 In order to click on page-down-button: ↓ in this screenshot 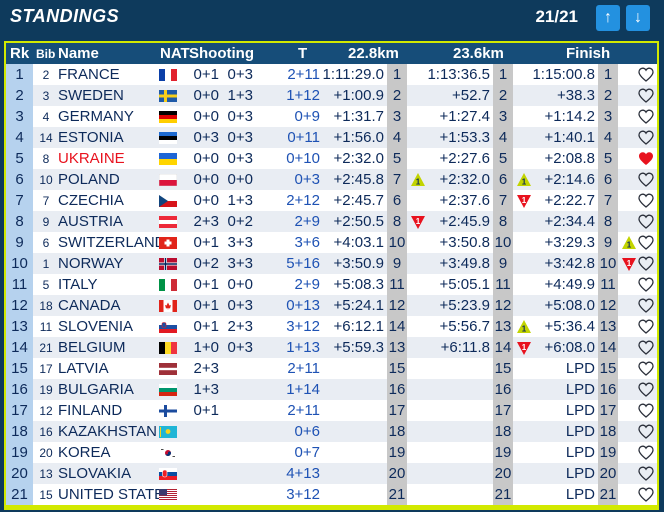, I will do `click(638, 18)`.